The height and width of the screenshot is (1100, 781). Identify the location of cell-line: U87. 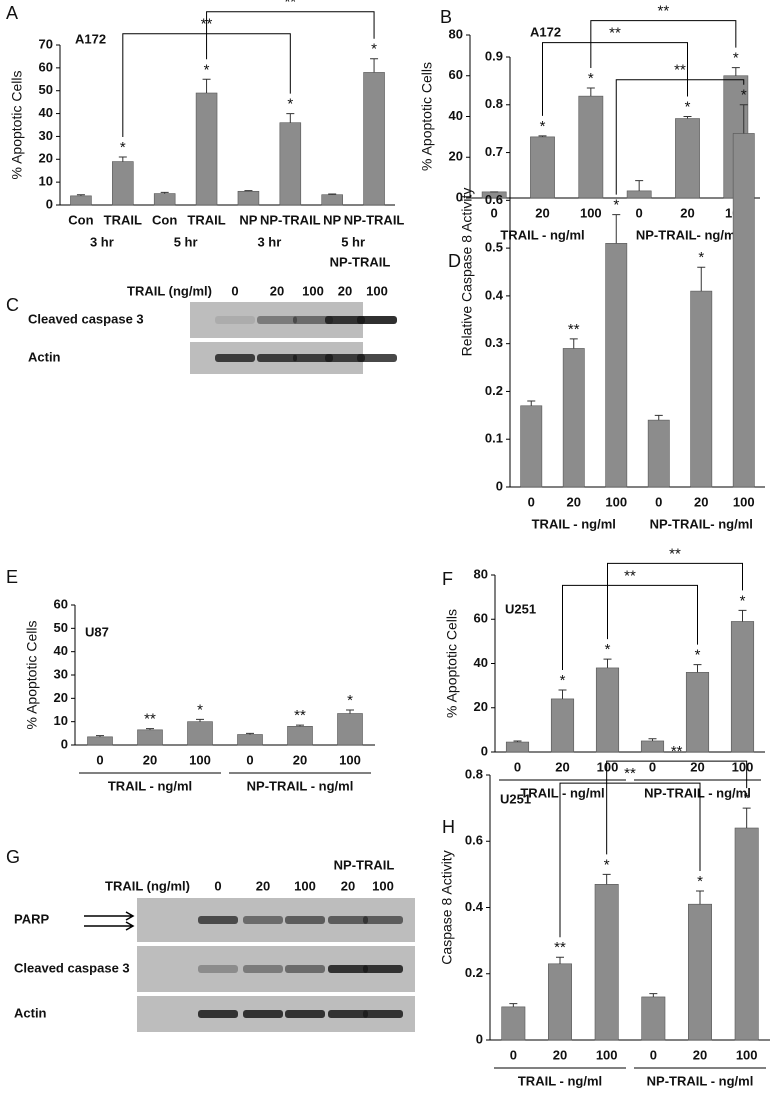
(97, 631).